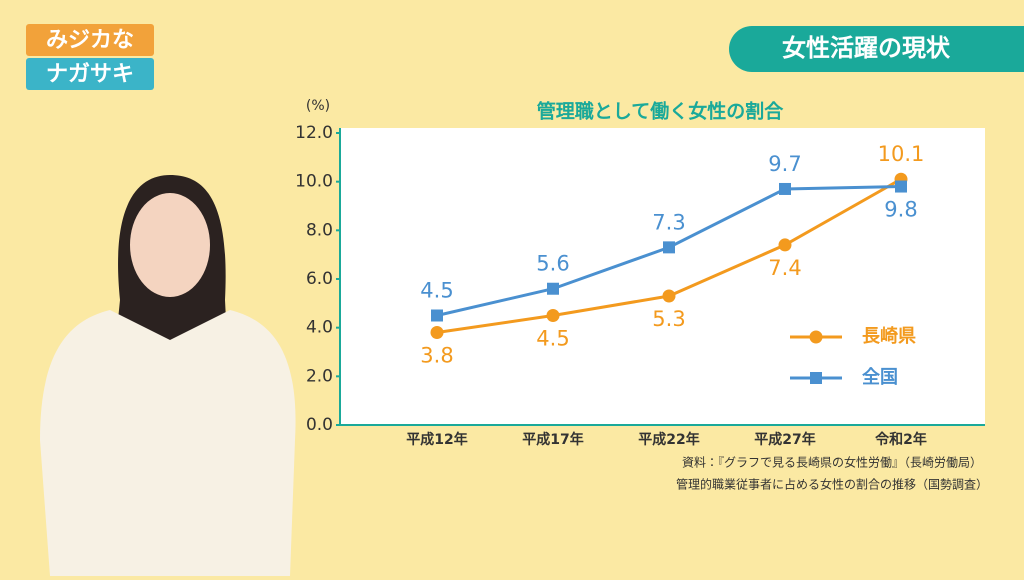 The height and width of the screenshot is (580, 1024). Describe the element at coordinates (319, 230) in the screenshot. I see `y-tick-label: 8.0` at that location.